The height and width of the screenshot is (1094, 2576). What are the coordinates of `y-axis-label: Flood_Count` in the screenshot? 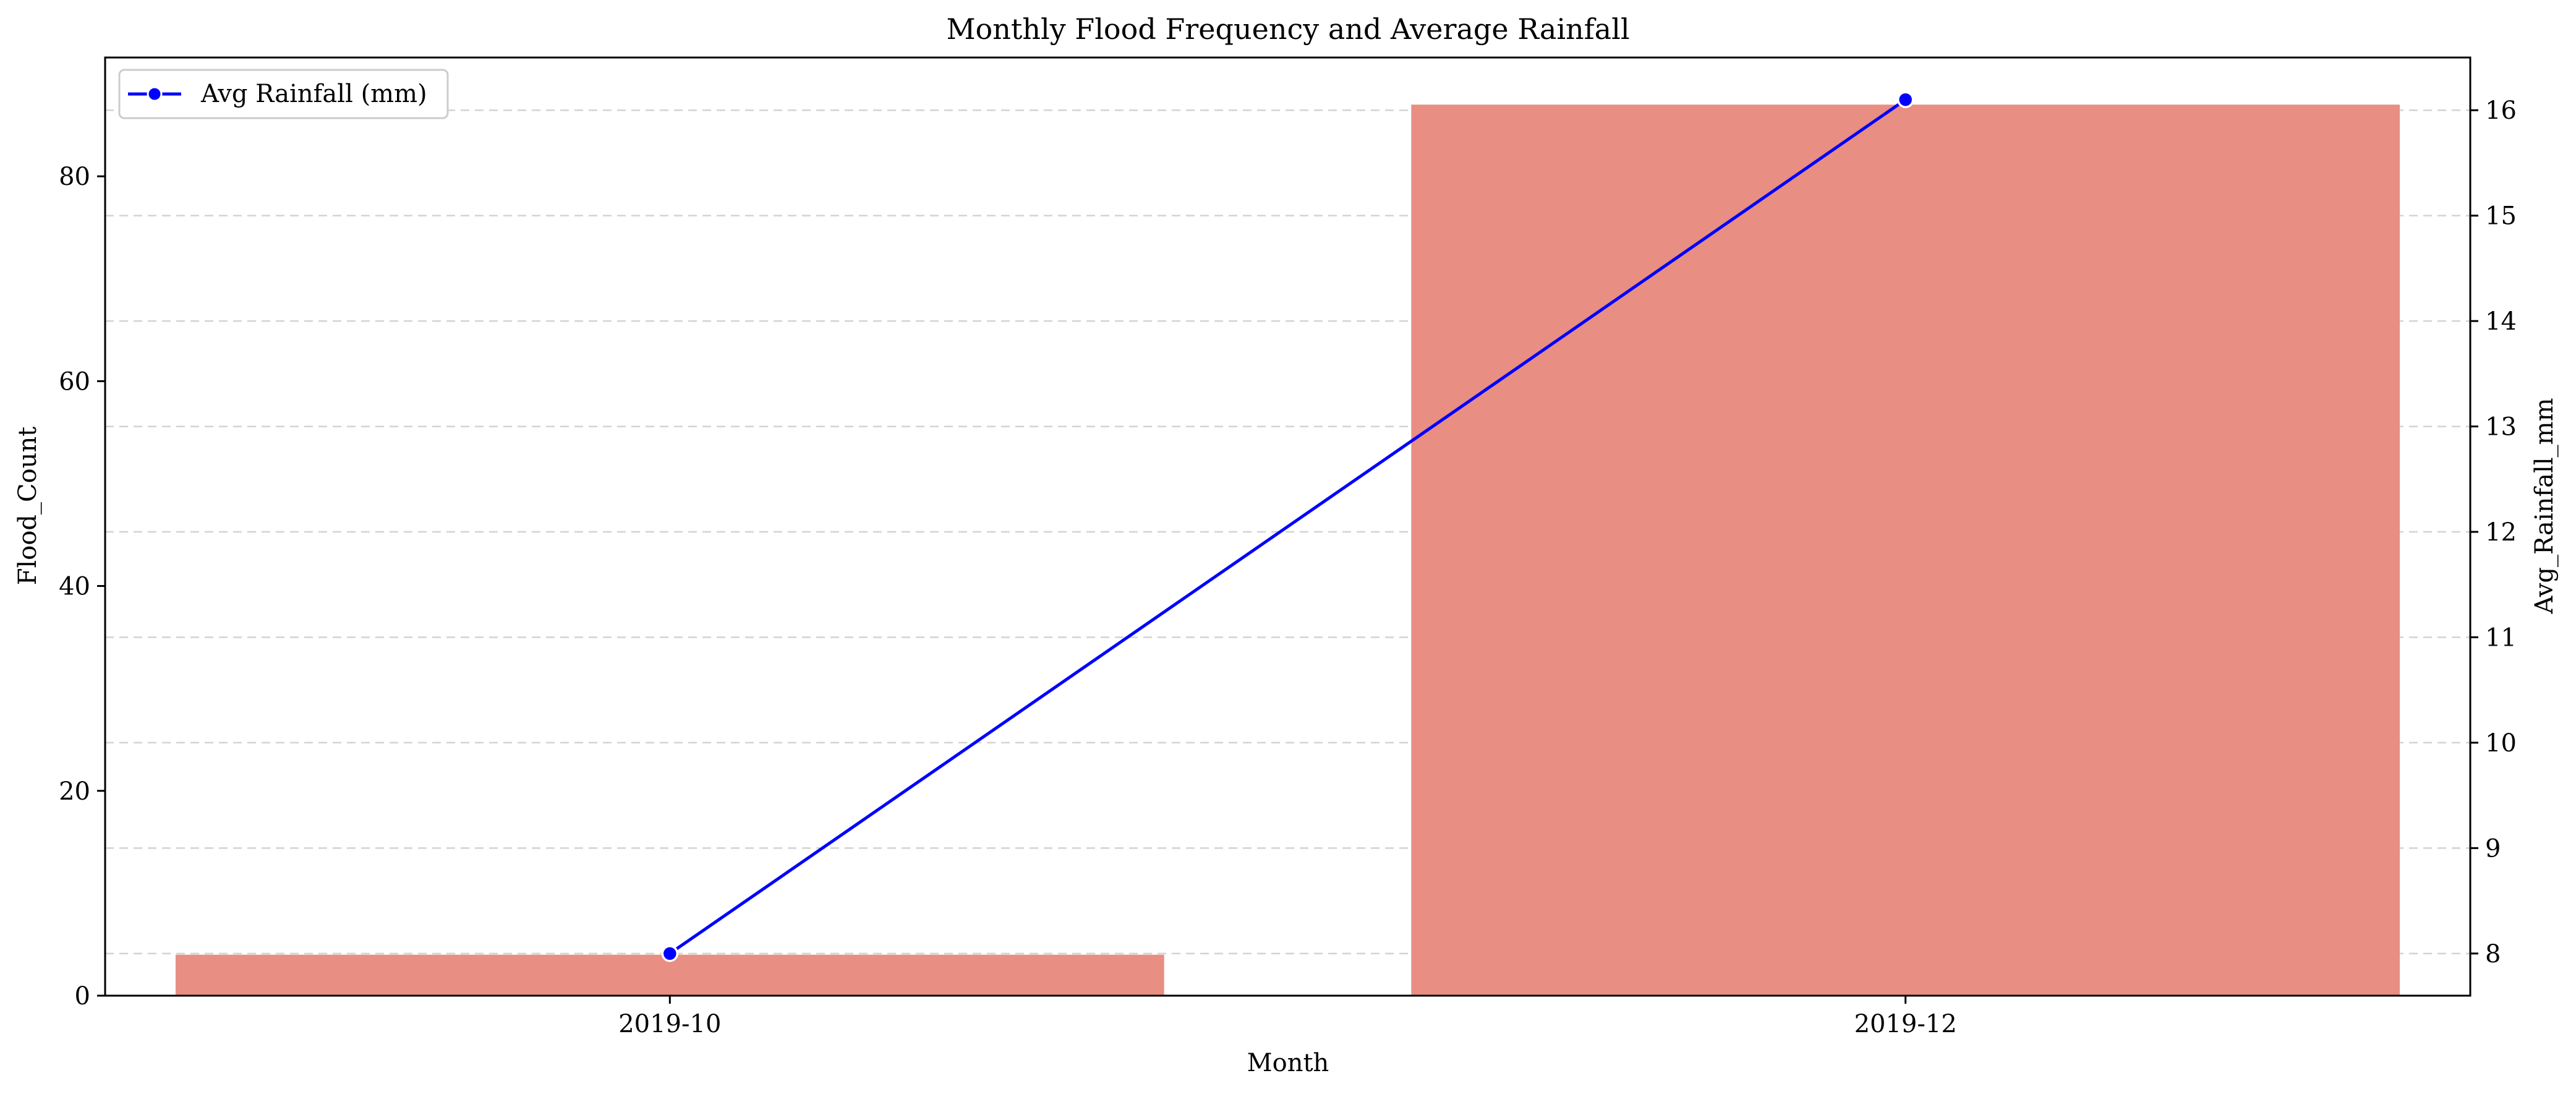 It's located at (28, 507).